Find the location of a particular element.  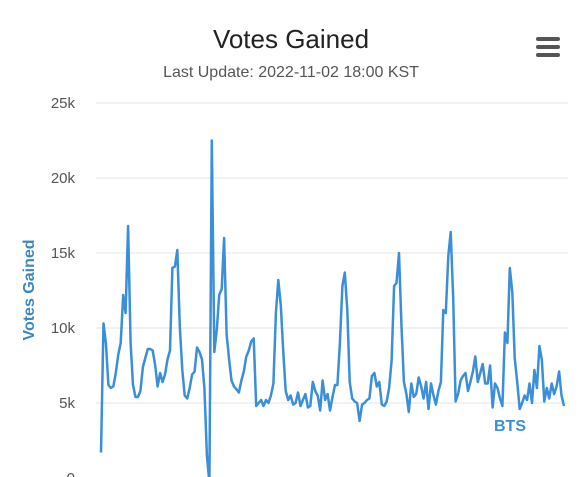

y-tick-label: 25k is located at coordinates (63, 103).